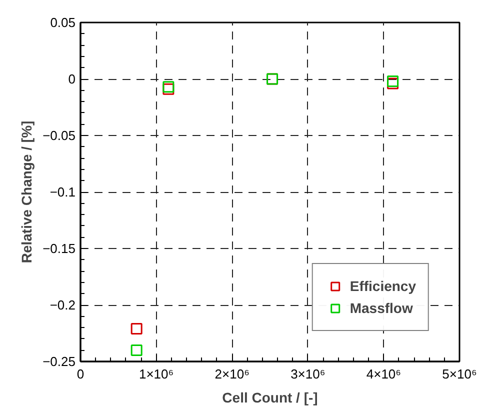 This screenshot has width=481, height=408. Describe the element at coordinates (156, 374) in the screenshot. I see `x-tick-label: 1×10⁶` at that location.